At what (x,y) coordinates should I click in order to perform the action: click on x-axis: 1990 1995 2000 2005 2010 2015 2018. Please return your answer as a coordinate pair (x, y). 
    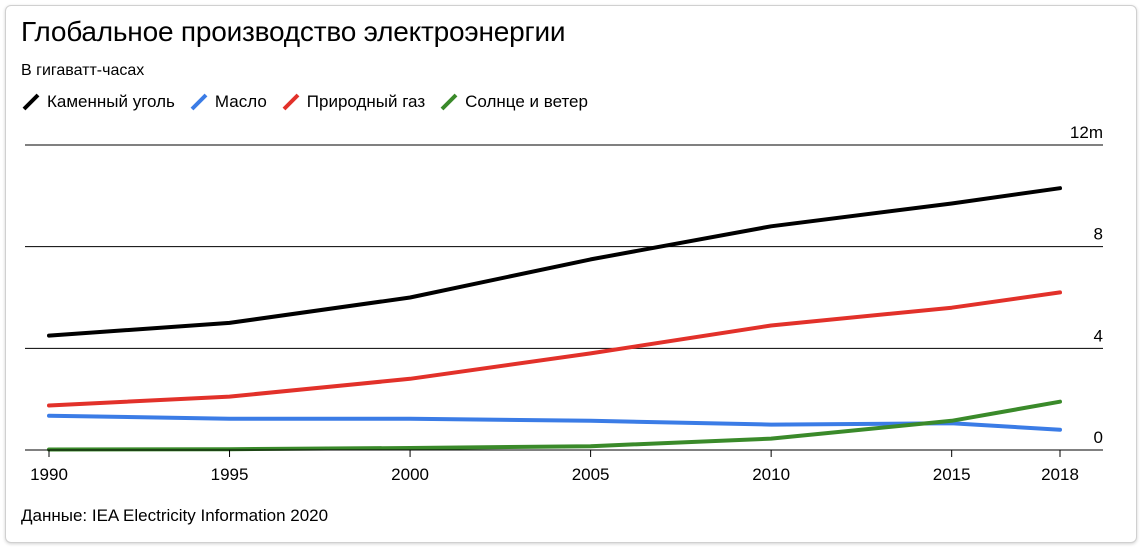
    Looking at the image, I should click on (564, 466).